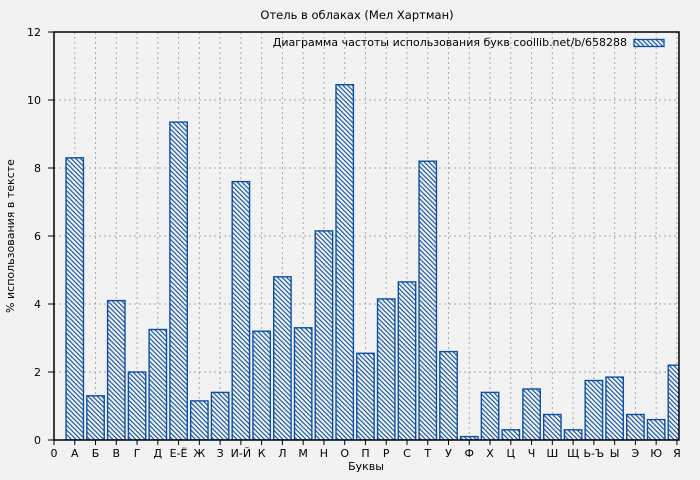 The width and height of the screenshot is (700, 480). I want to click on y-tick-label: 10, so click(34, 100).